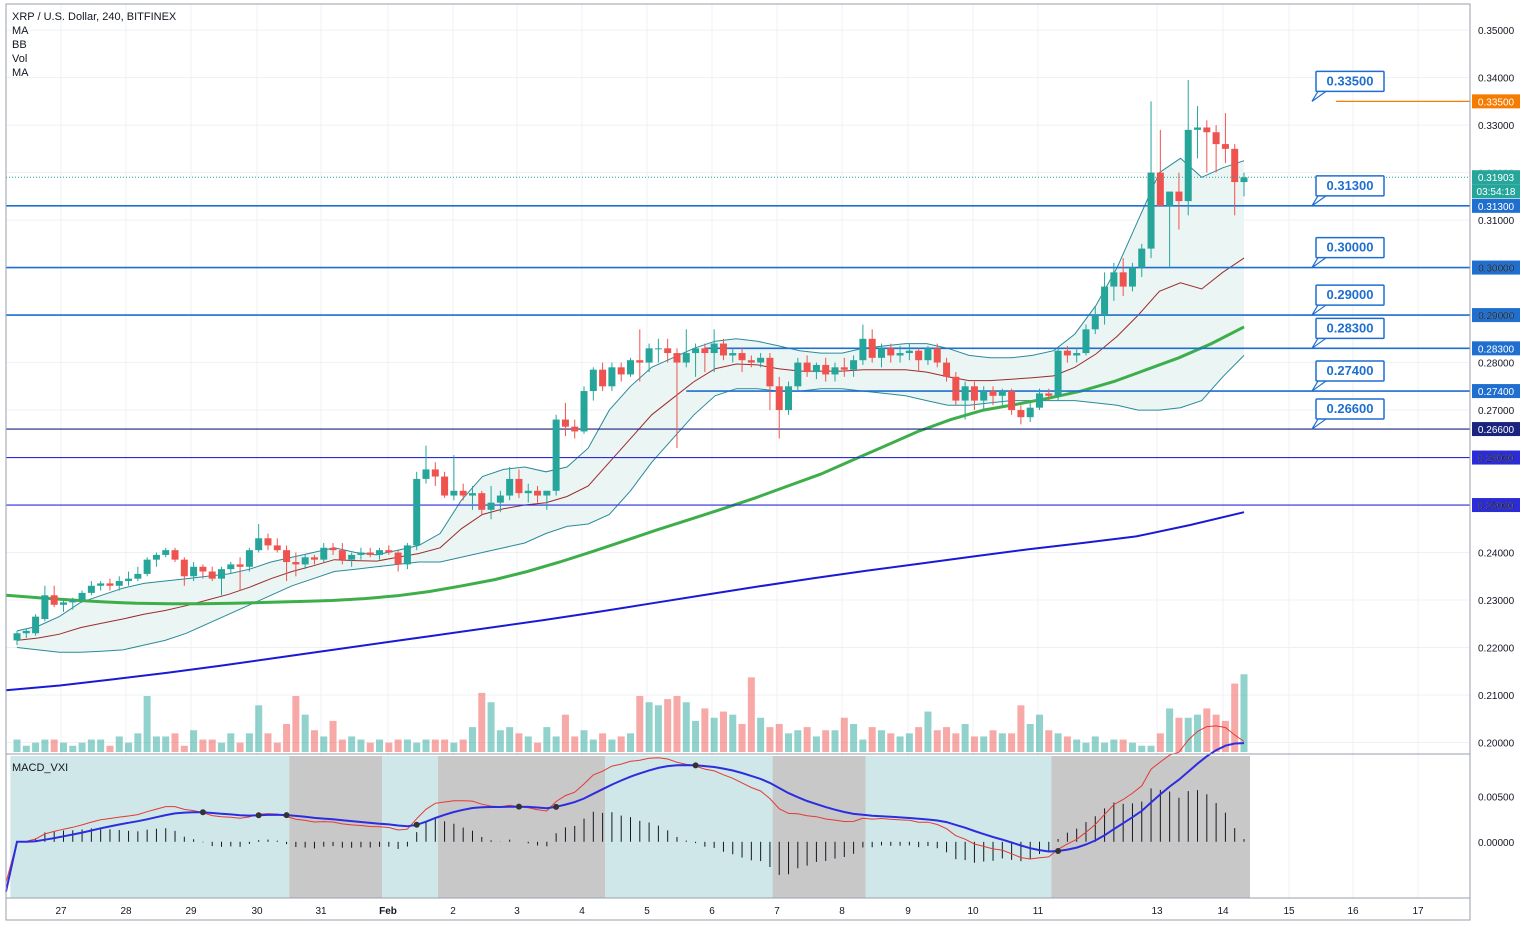 The height and width of the screenshot is (933, 1536). I want to click on price-badge-text: 0.29000, so click(1496, 316).